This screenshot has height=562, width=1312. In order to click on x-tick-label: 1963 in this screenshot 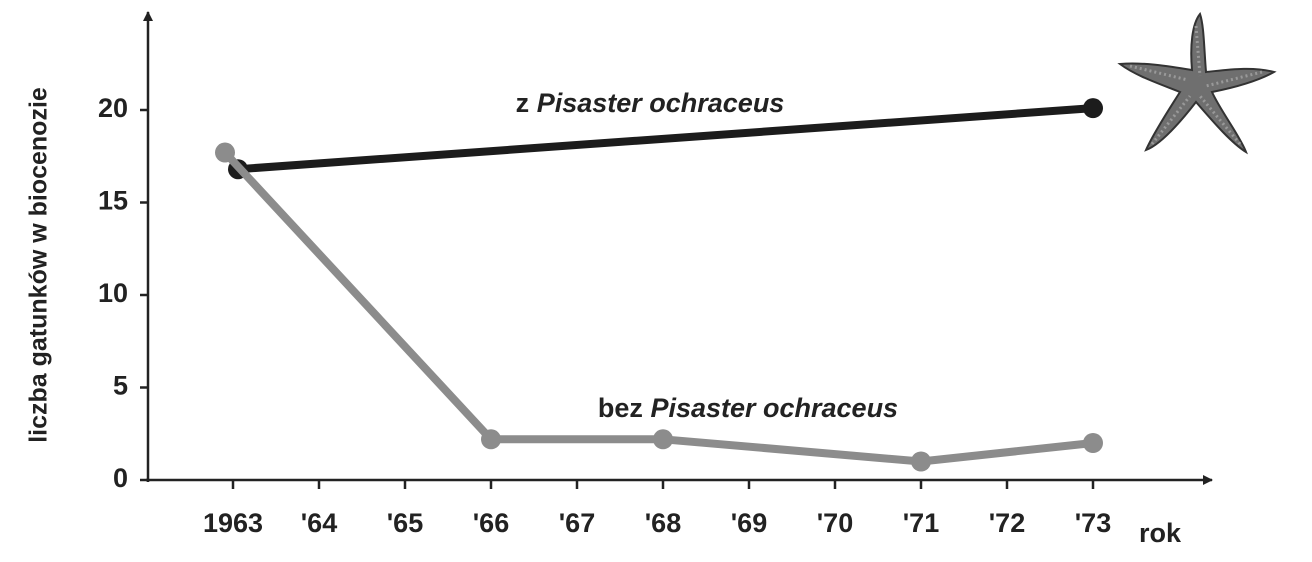, I will do `click(233, 523)`.